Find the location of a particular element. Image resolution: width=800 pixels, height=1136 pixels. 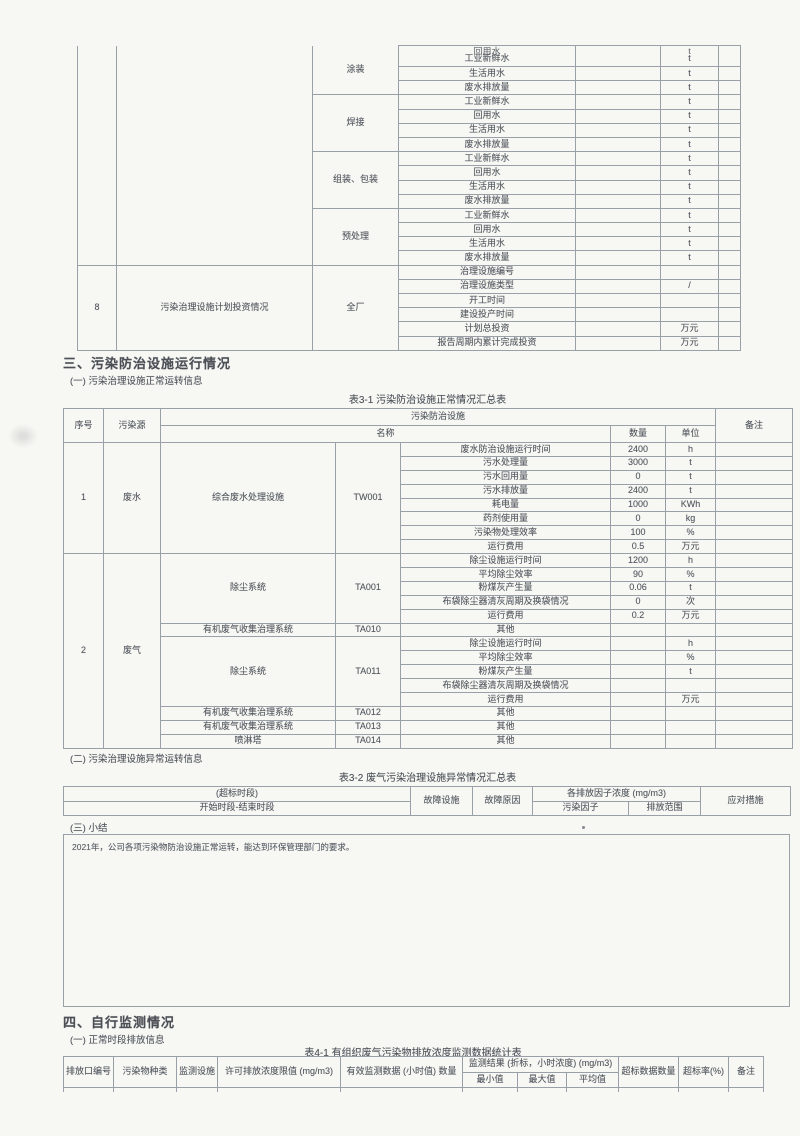

seq-cell: 8 is located at coordinates (97, 307).